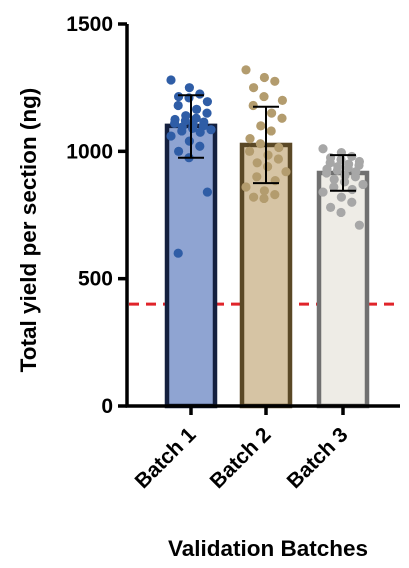 The image size is (409, 568). Describe the element at coordinates (89, 24) in the screenshot. I see `y-tick-label: 1500` at that location.